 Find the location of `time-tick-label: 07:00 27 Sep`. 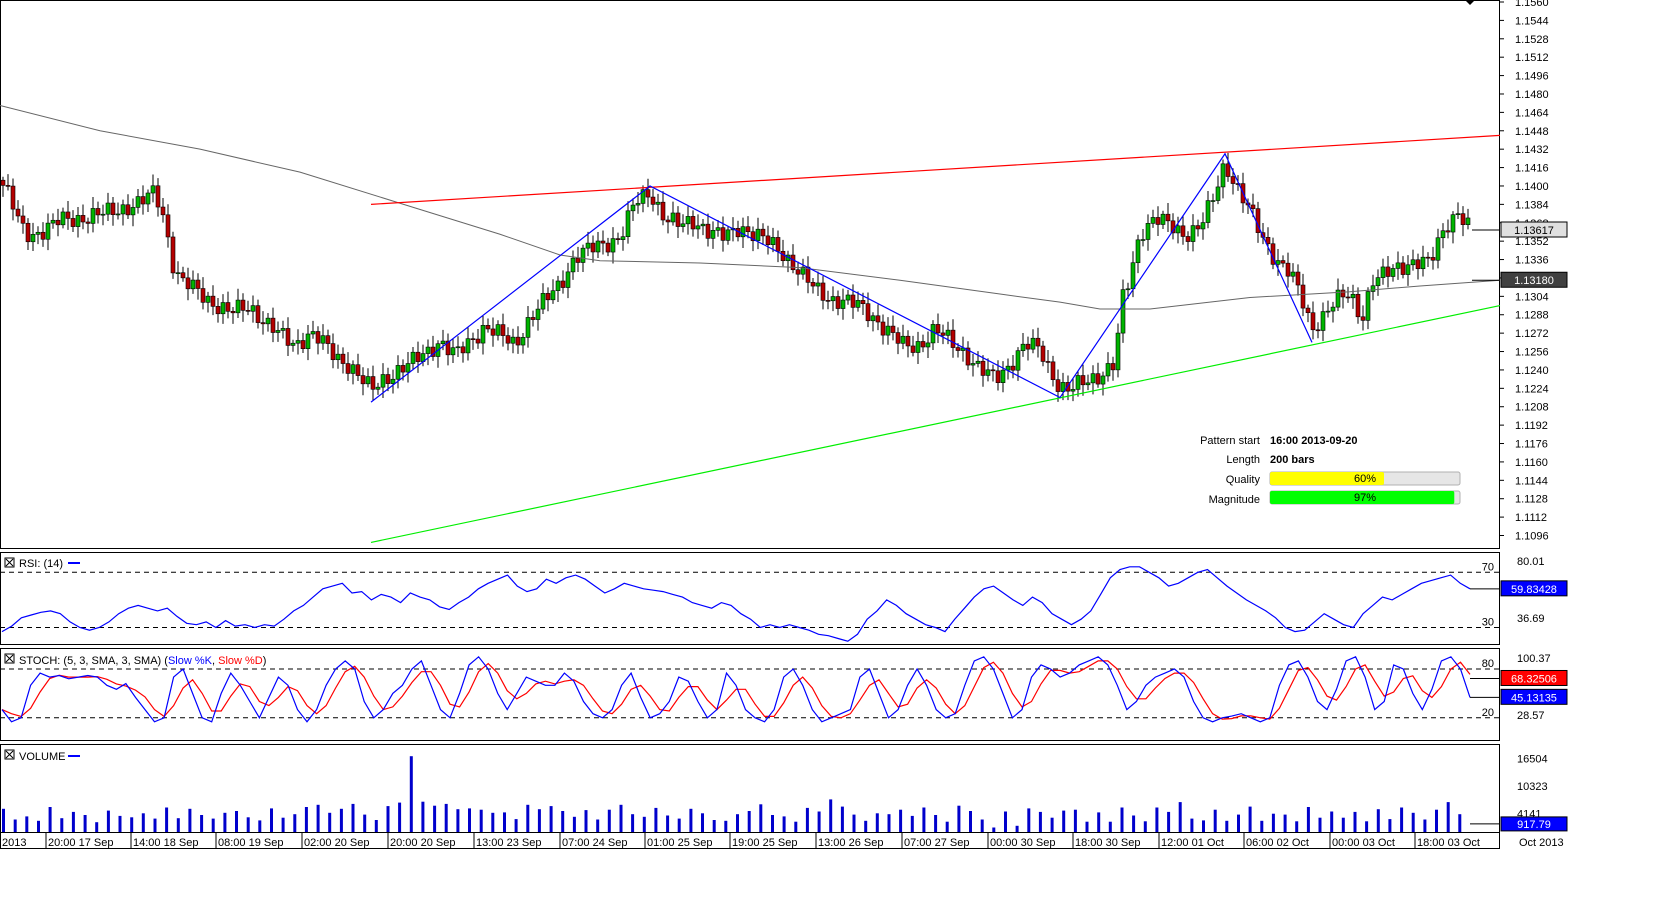

time-tick-label: 07:00 27 Sep is located at coordinates (936, 843).